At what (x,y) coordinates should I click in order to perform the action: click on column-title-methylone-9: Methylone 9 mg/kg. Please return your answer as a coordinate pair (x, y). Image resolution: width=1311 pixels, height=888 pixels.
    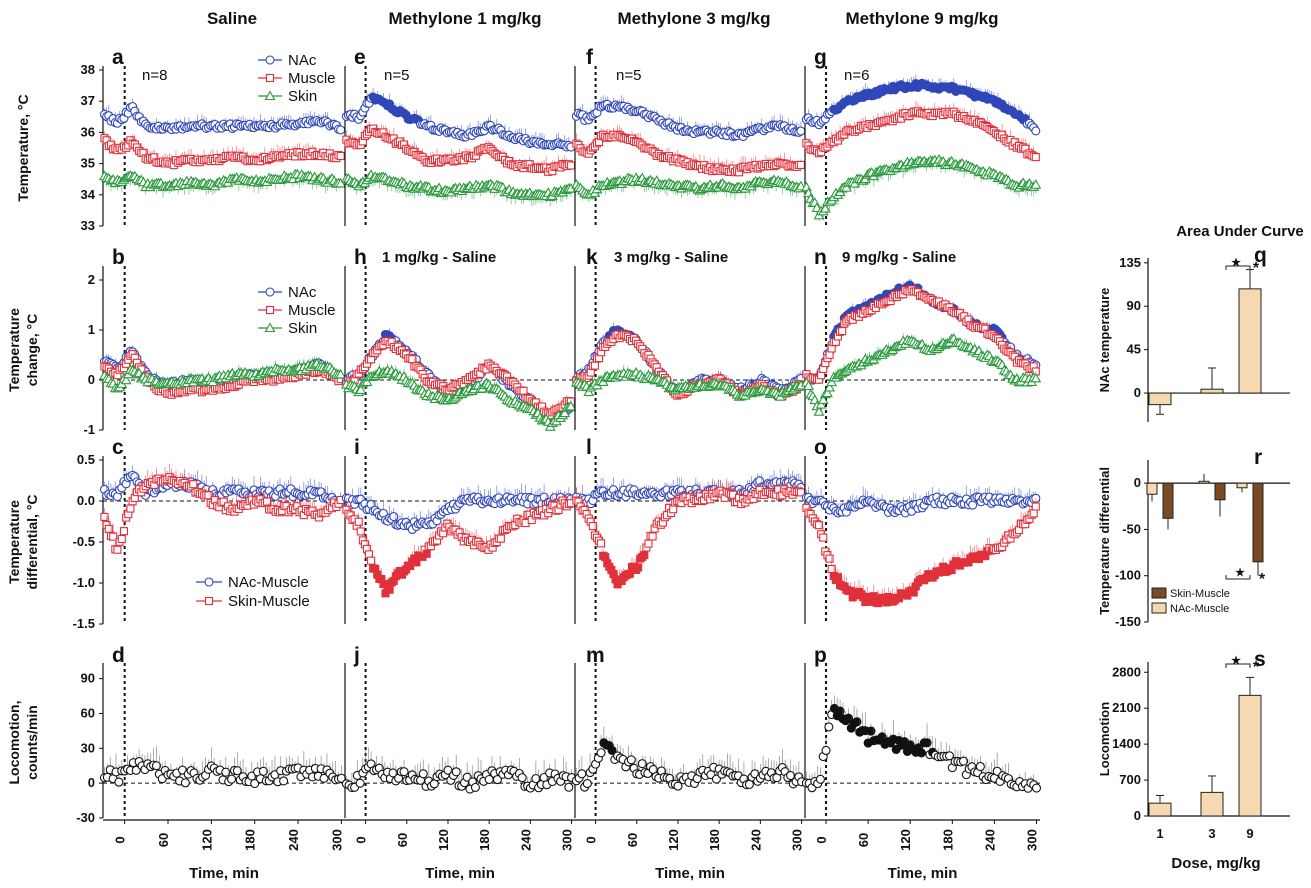
    Looking at the image, I should click on (921, 18).